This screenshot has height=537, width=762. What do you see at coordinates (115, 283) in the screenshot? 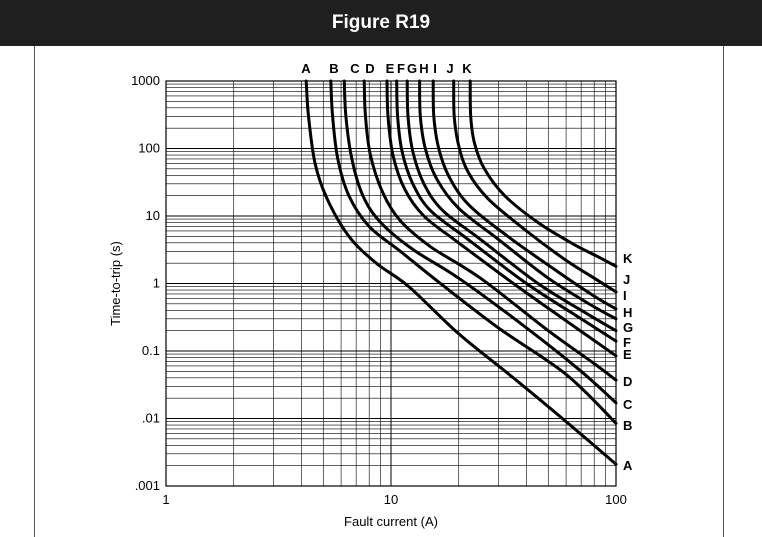
I see `y-axis-label: Time-to-trip (s)` at bounding box center [115, 283].